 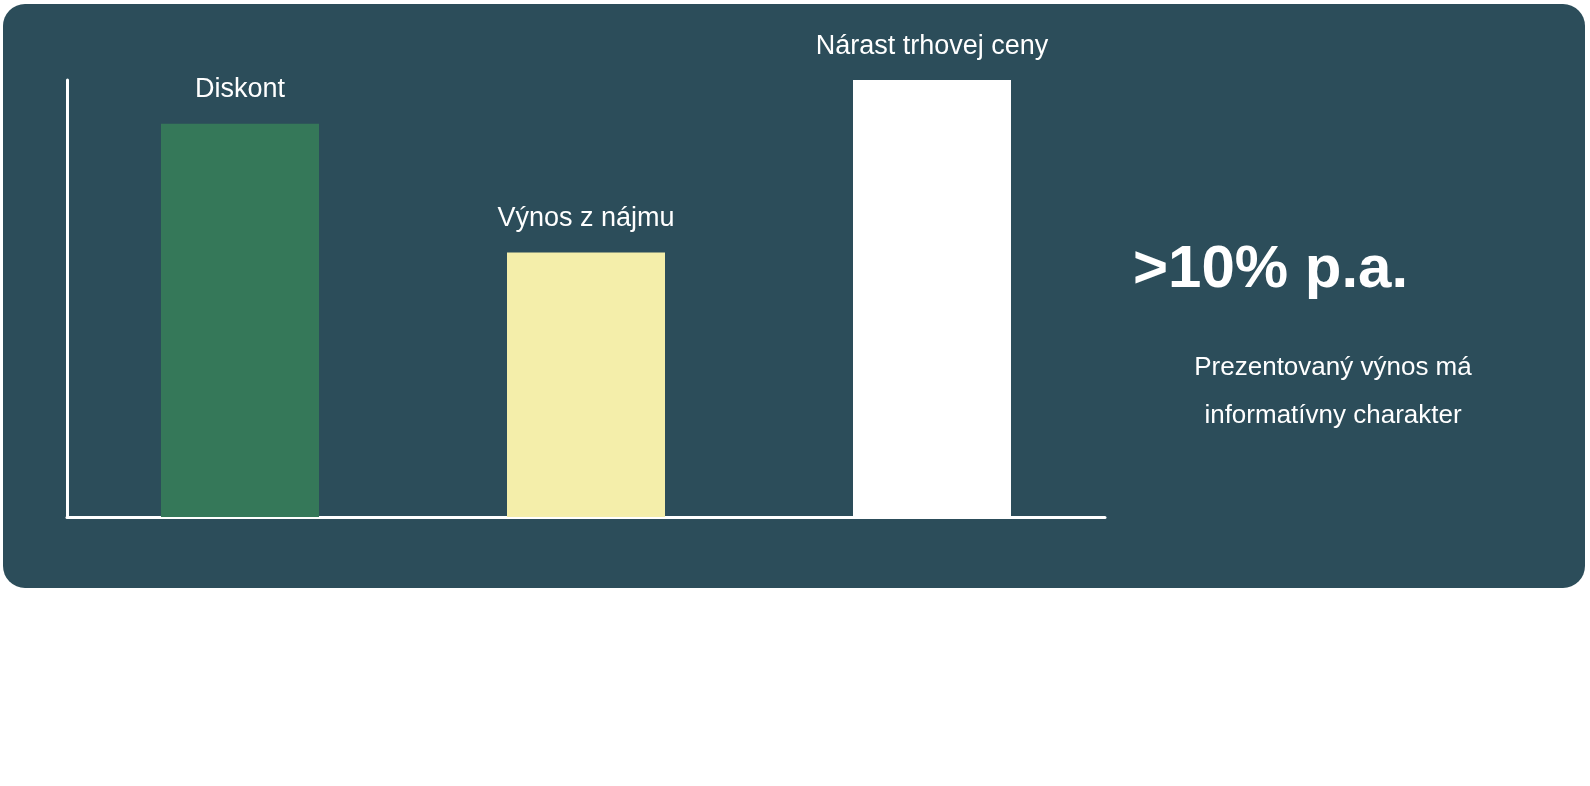 I want to click on x-tick-label: Výnos z nájmu, so click(x=586, y=217).